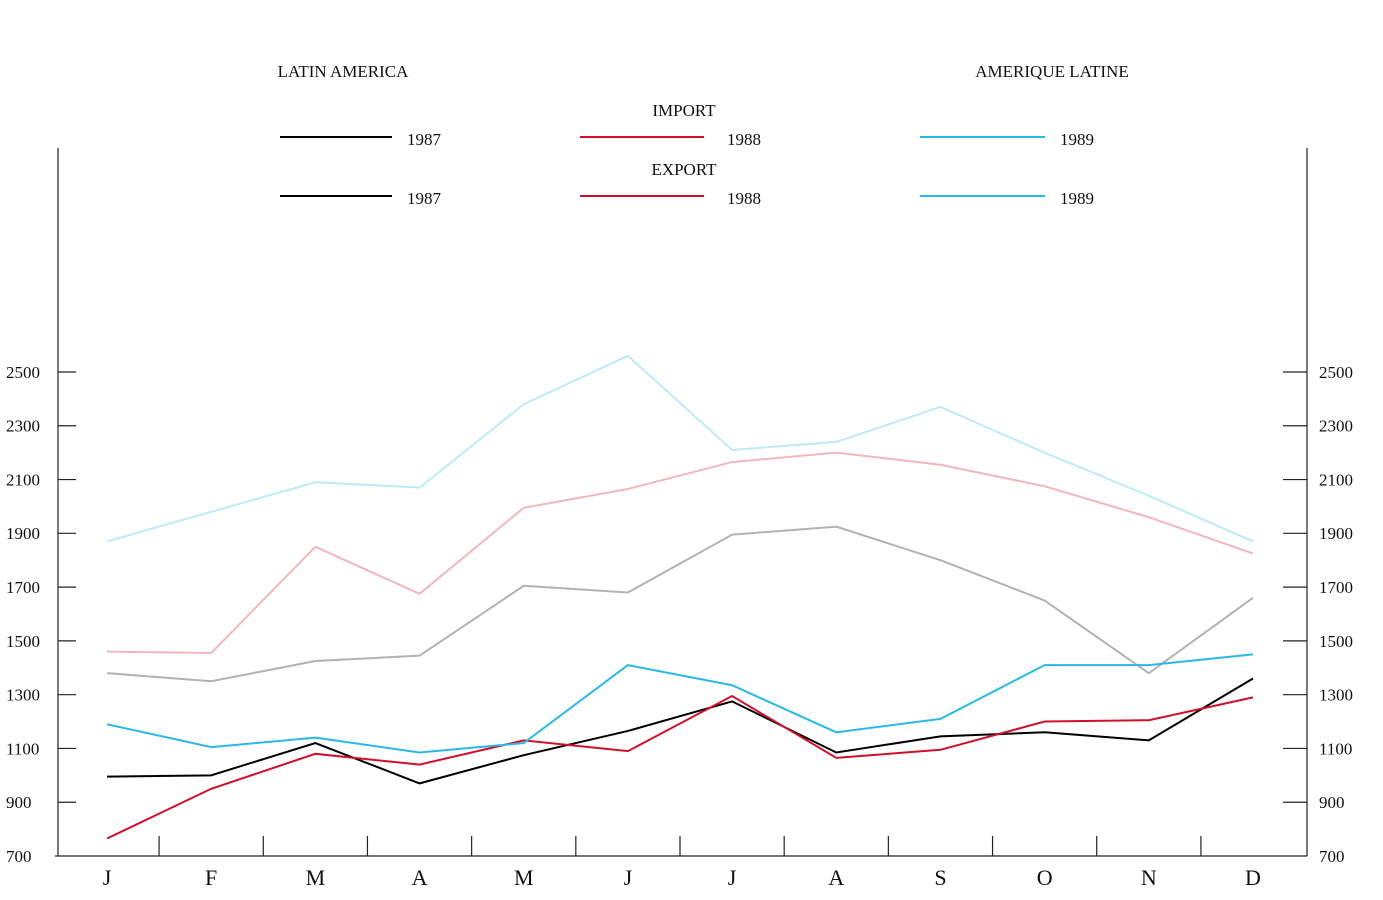 Image resolution: width=1383 pixels, height=900 pixels. I want to click on chart-title-right: AMERIQUE LATINE, so click(1051, 71).